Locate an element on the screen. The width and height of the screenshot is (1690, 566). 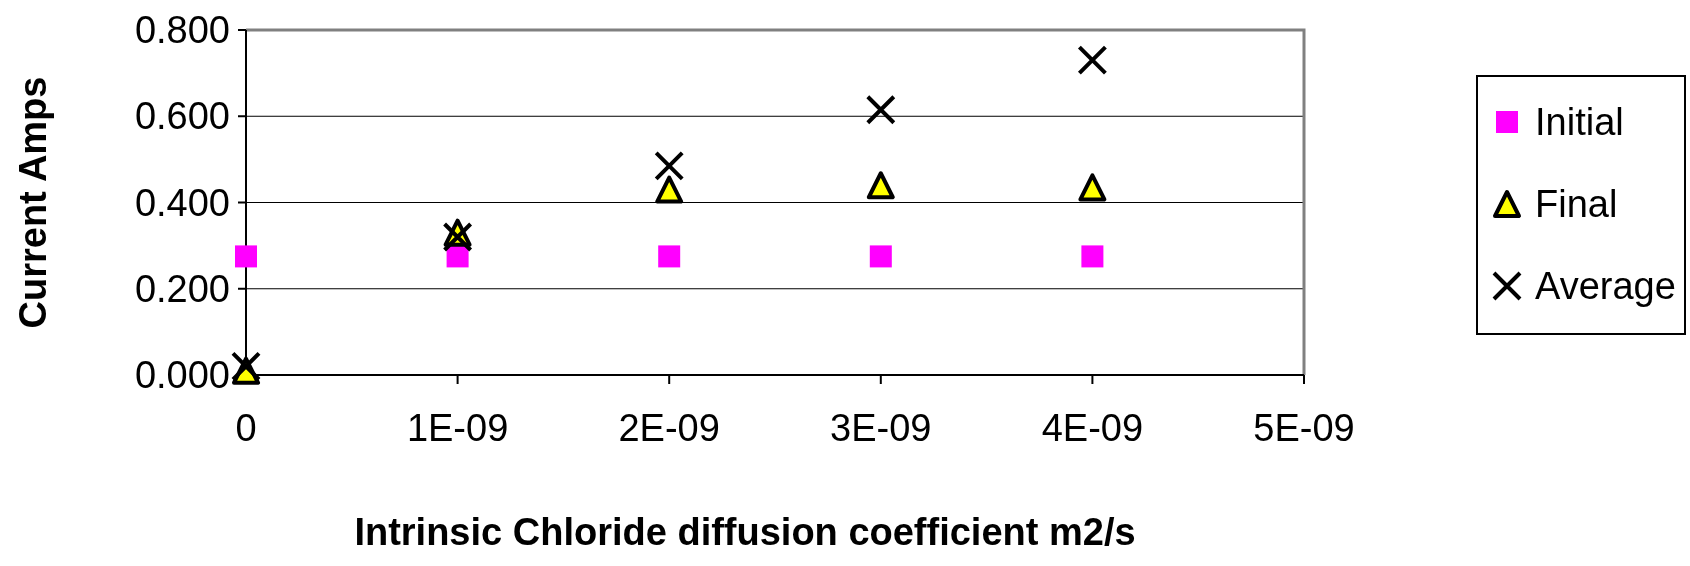
y-tick-label: 0.600 is located at coordinates (182, 116).